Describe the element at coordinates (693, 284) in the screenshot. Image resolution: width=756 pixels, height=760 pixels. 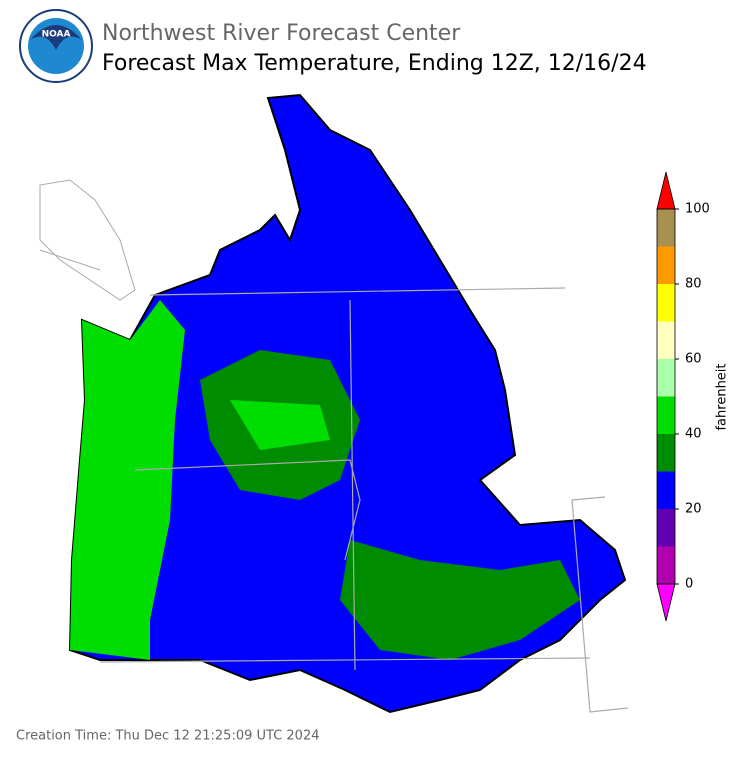
I see `colorbar-tick-label: 80` at that location.